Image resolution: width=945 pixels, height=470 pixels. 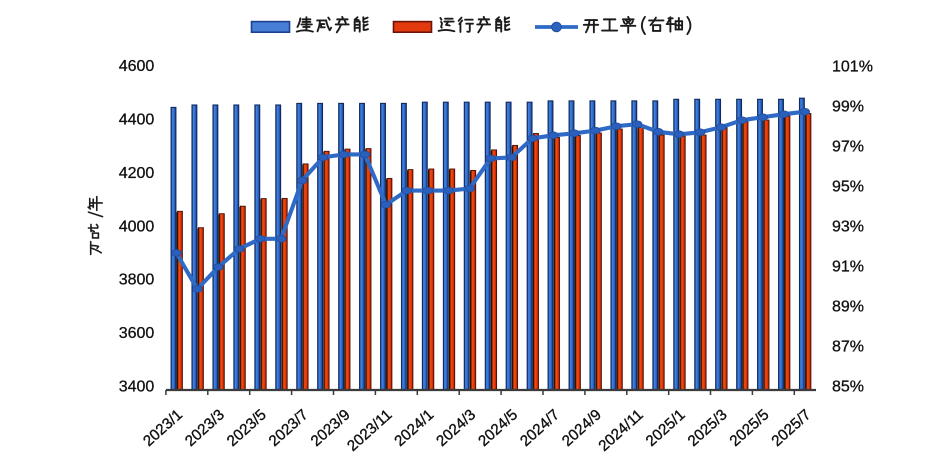 What do you see at coordinates (848, 386) in the screenshot?
I see `svg-text: 85%` at bounding box center [848, 386].